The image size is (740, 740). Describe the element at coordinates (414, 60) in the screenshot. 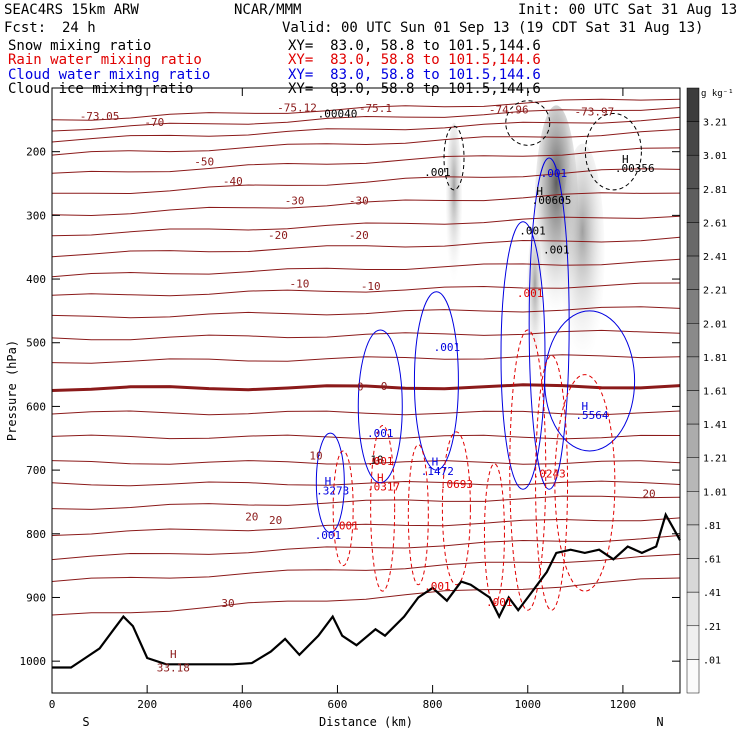

I see `field-xy-rain: XY= 83.0, 58.8 to 101.5,144.6` at that location.